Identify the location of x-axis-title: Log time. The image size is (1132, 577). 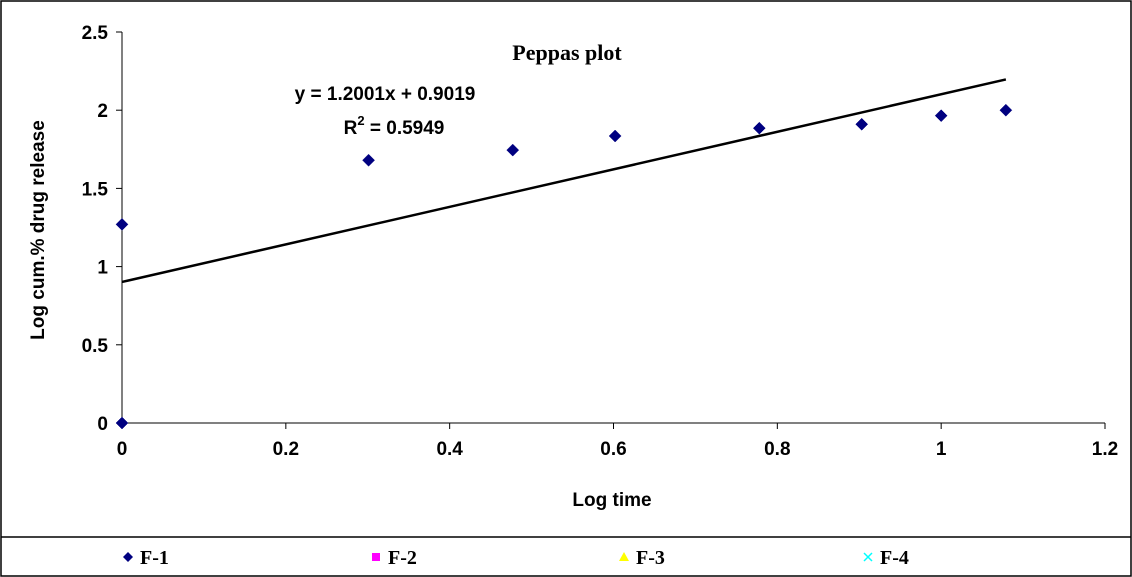
(611, 500).